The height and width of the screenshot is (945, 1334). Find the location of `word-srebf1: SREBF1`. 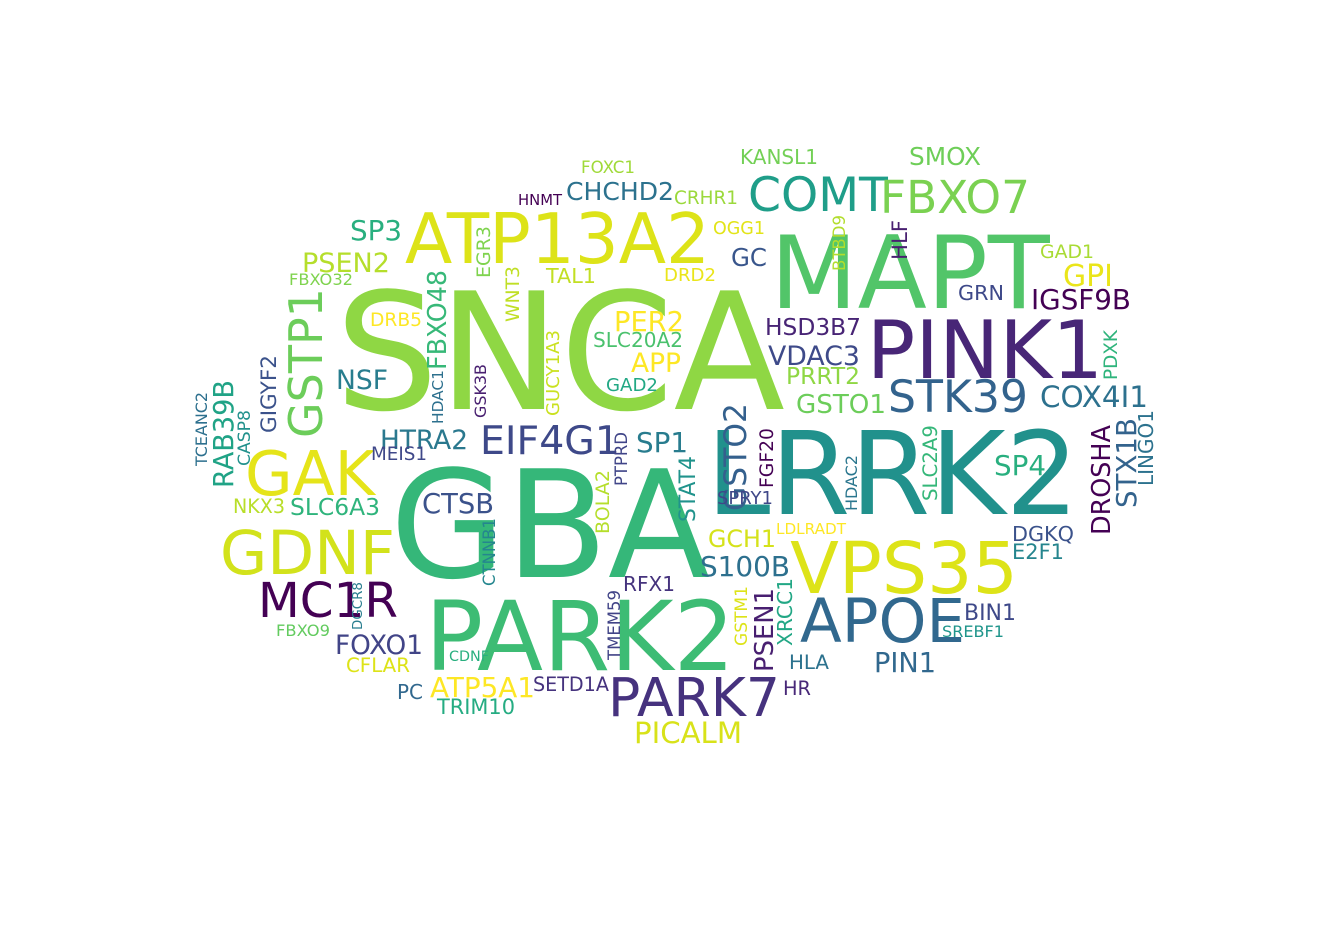

word-srebf1: SREBF1 is located at coordinates (973, 631).